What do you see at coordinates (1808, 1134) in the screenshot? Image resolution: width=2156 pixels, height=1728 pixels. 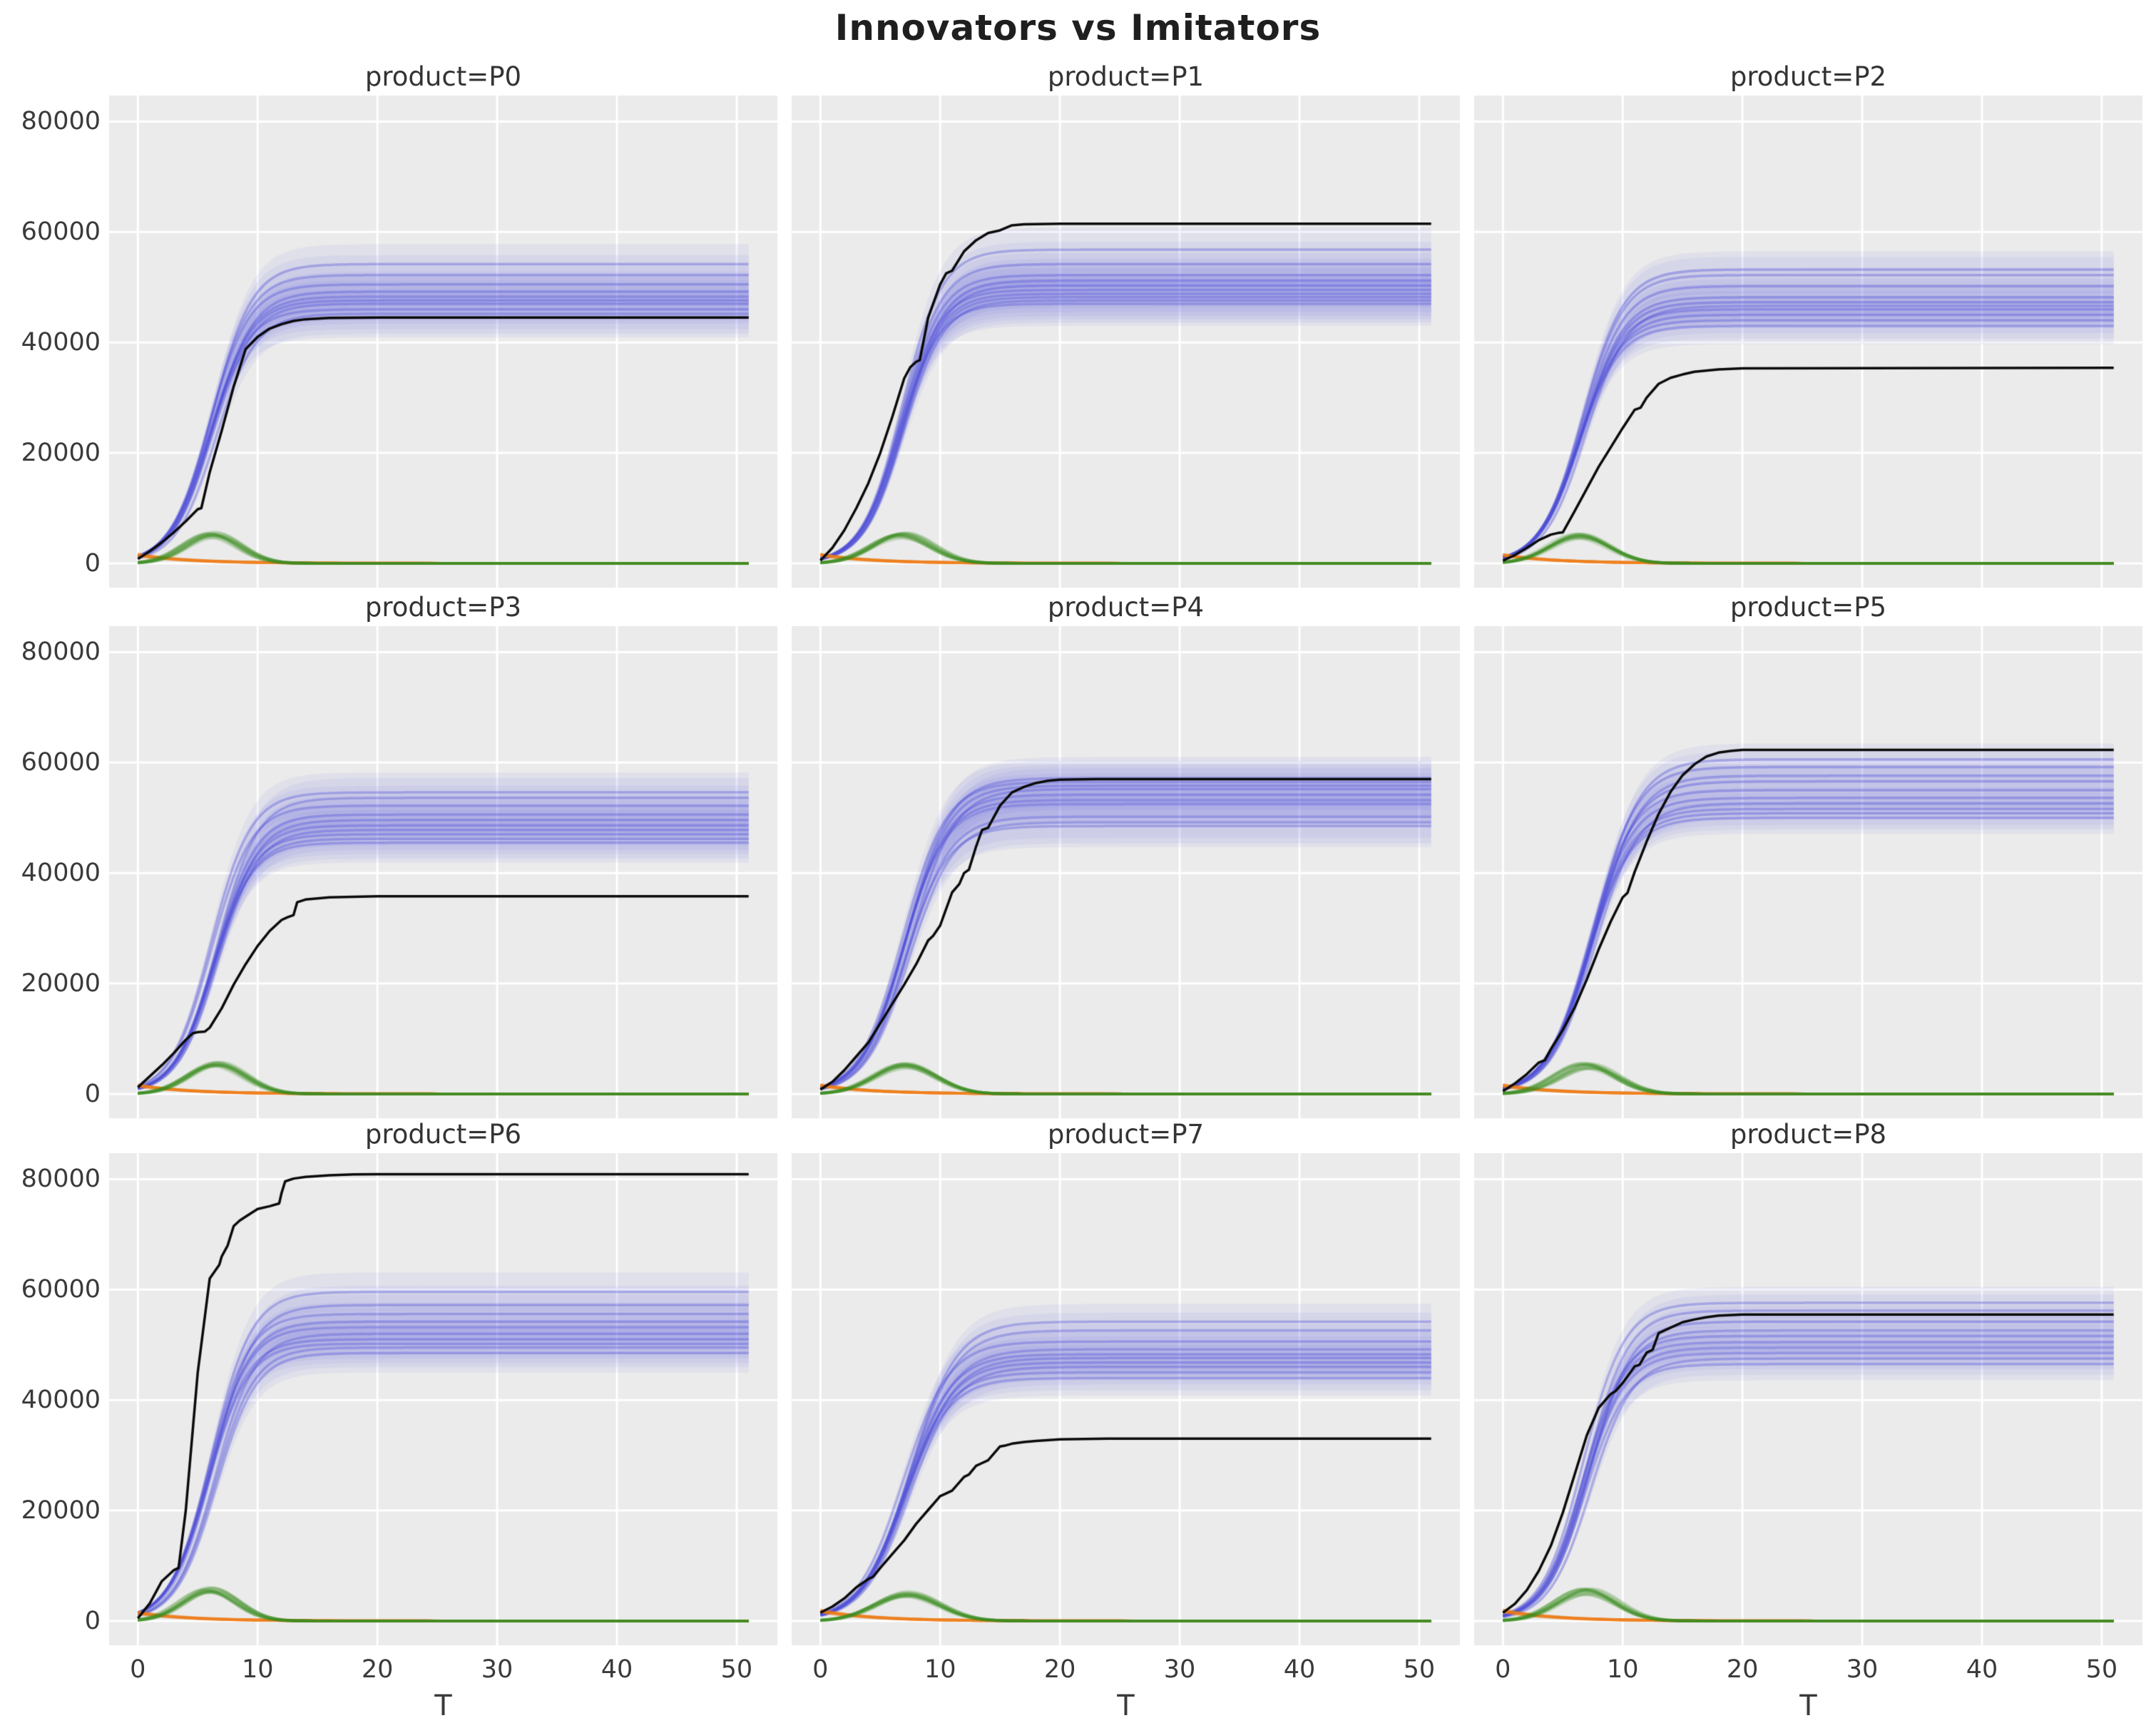 I see `panel-title-P8: product=P8` at bounding box center [1808, 1134].